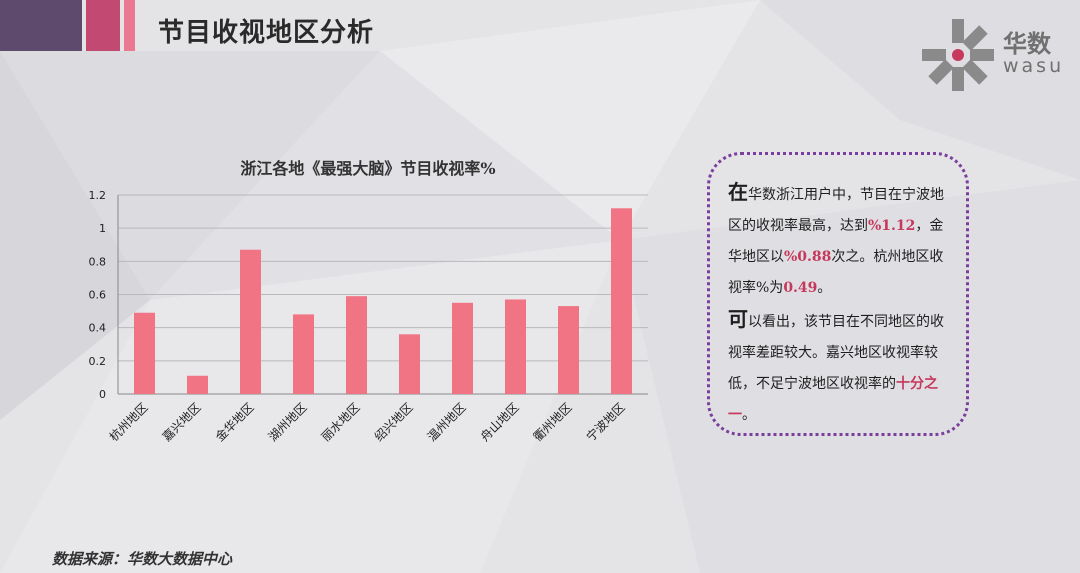 The image size is (1080, 573). Describe the element at coordinates (98, 361) in the screenshot. I see `y-tick-label: 0.2` at that location.